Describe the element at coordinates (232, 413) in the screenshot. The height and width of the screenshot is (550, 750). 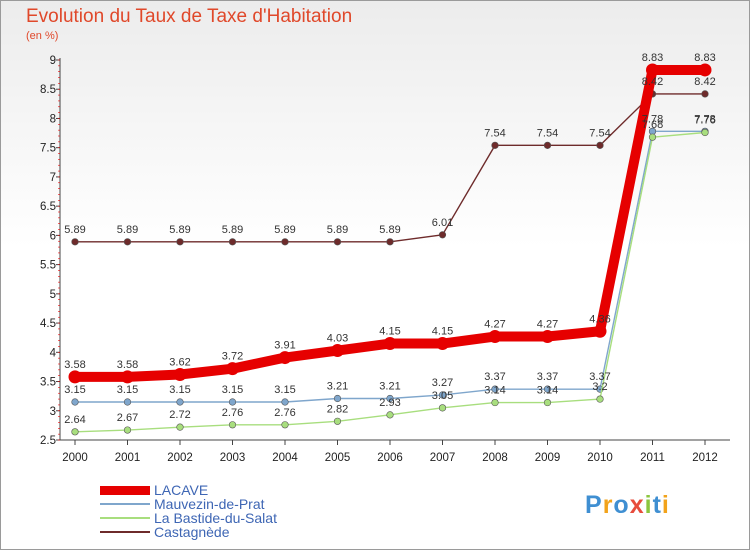
I see `data-label-la-bastide-du-salat: 2.76` at that location.